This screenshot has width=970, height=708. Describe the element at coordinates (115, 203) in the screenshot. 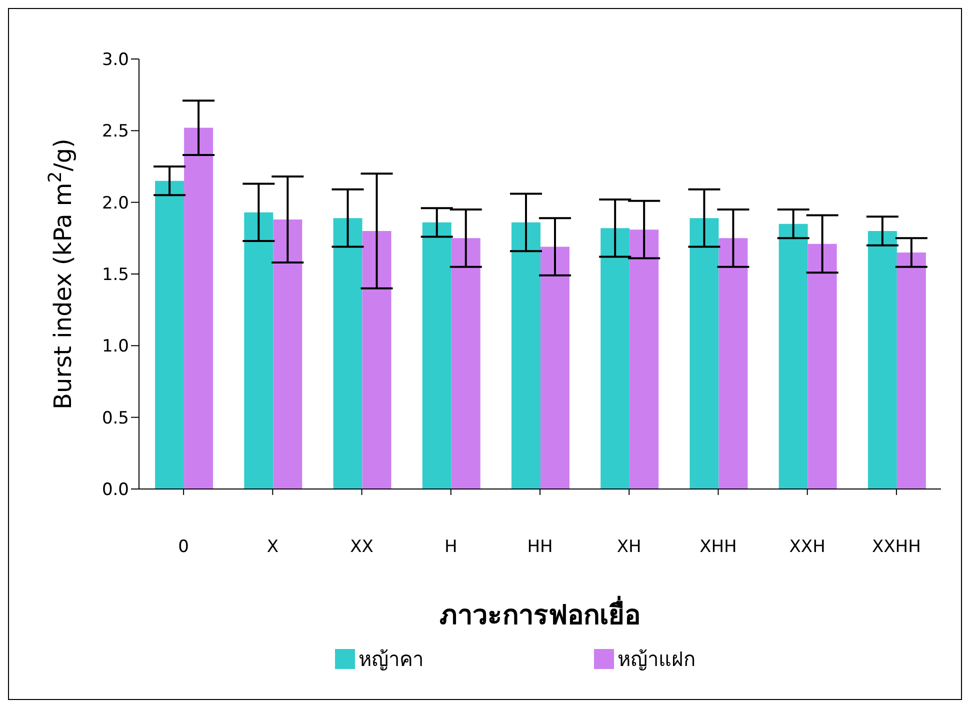

I see `y-tick-label: 2.0` at that location.